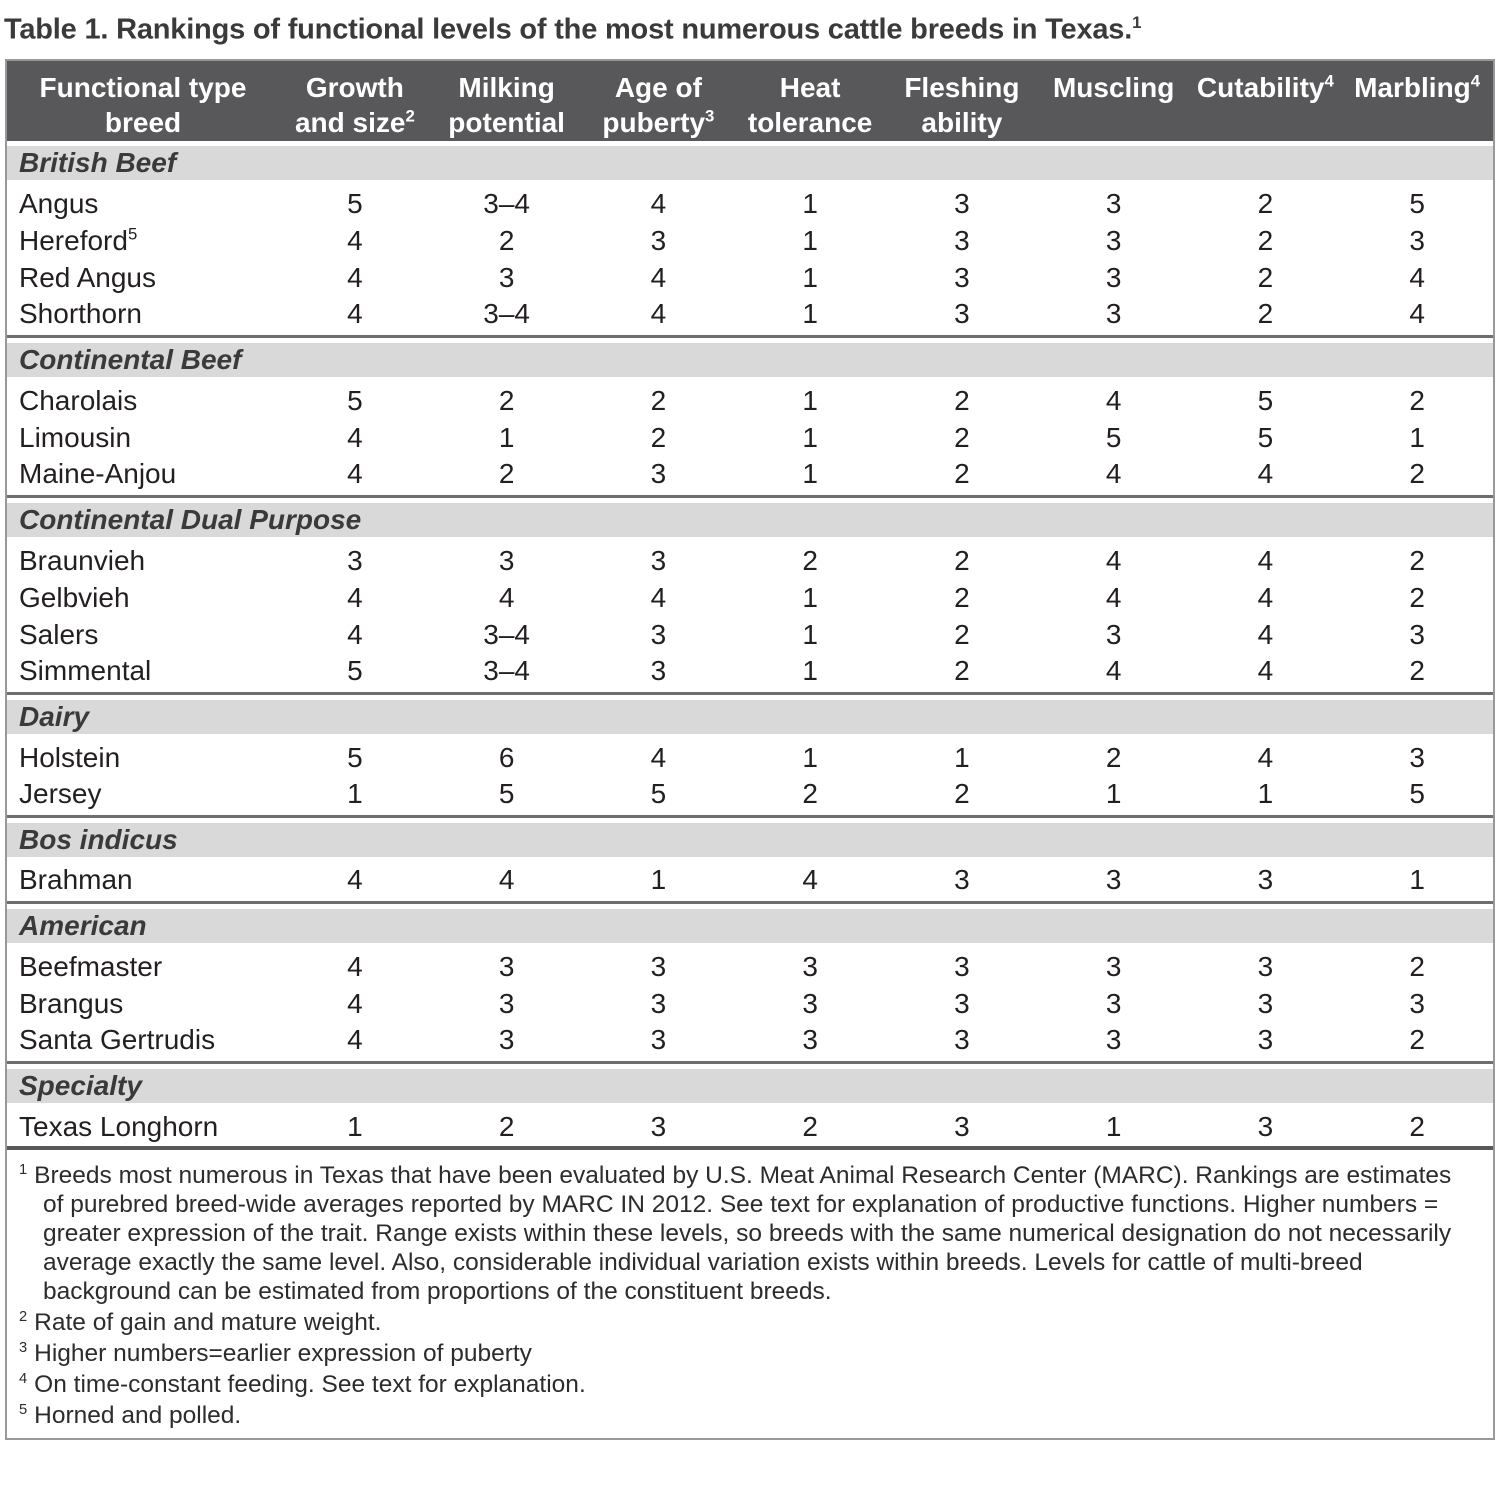 This screenshot has height=1486, width=1500. What do you see at coordinates (143, 797) in the screenshot?
I see `breed-name-cell: Jersey` at bounding box center [143, 797].